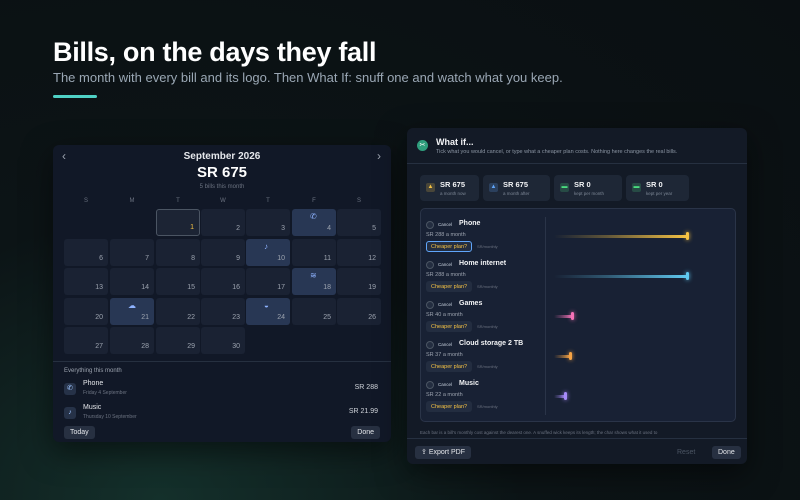 Image resolution: width=800 pixels, height=500 pixels. Describe the element at coordinates (359, 281) in the screenshot. I see `calendar-day: 19` at that location.